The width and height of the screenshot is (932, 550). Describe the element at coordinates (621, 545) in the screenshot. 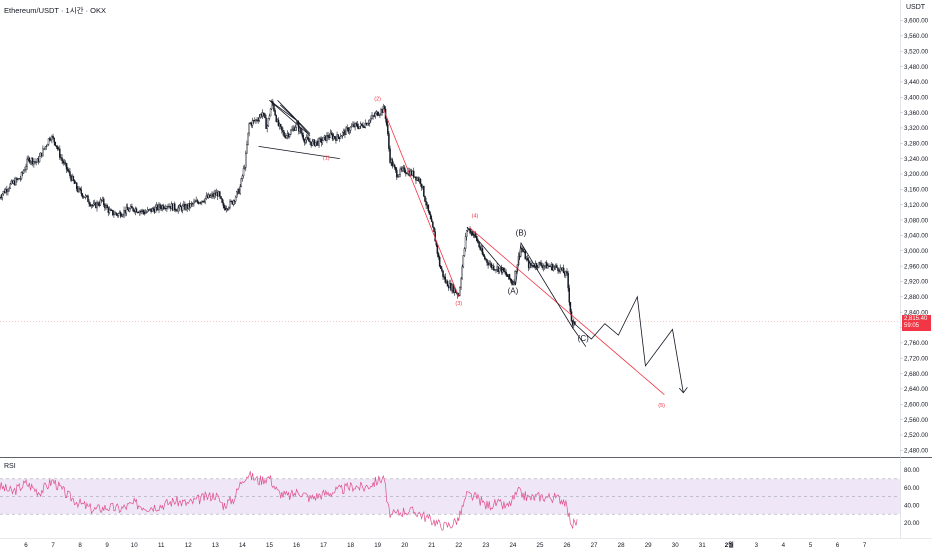

I see `time-tick-label: 28` at that location.